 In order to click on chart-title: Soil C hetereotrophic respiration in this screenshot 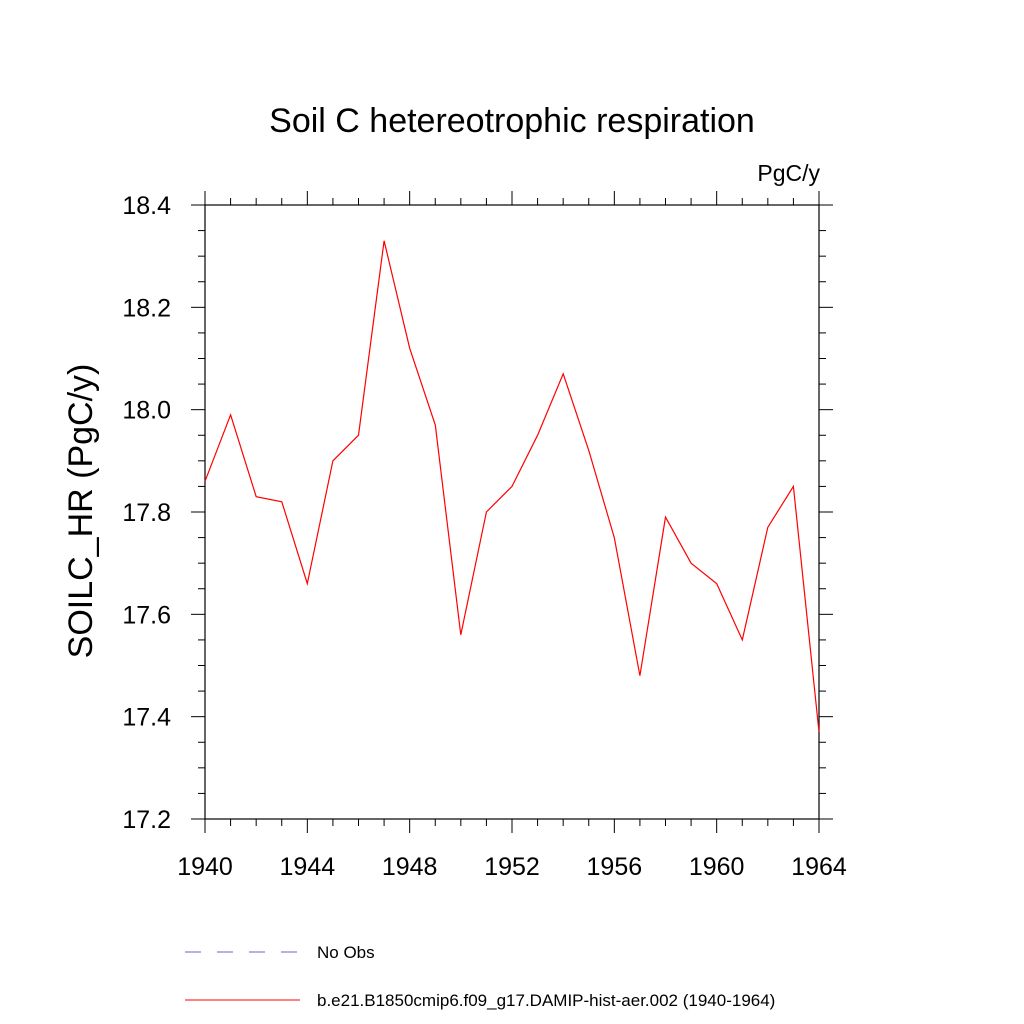, I will do `click(512, 121)`.